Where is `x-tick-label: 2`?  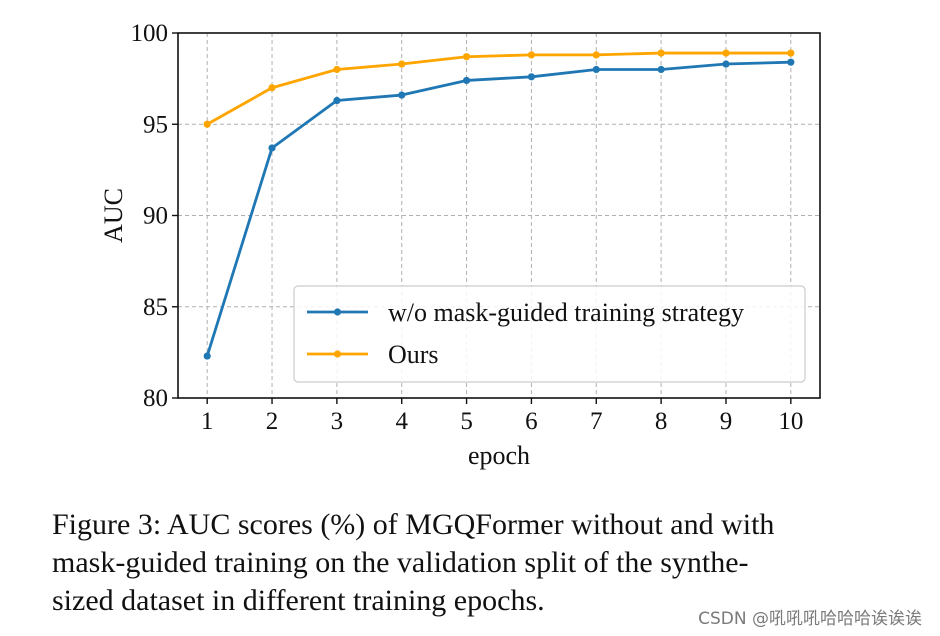 x-tick-label: 2 is located at coordinates (272, 421).